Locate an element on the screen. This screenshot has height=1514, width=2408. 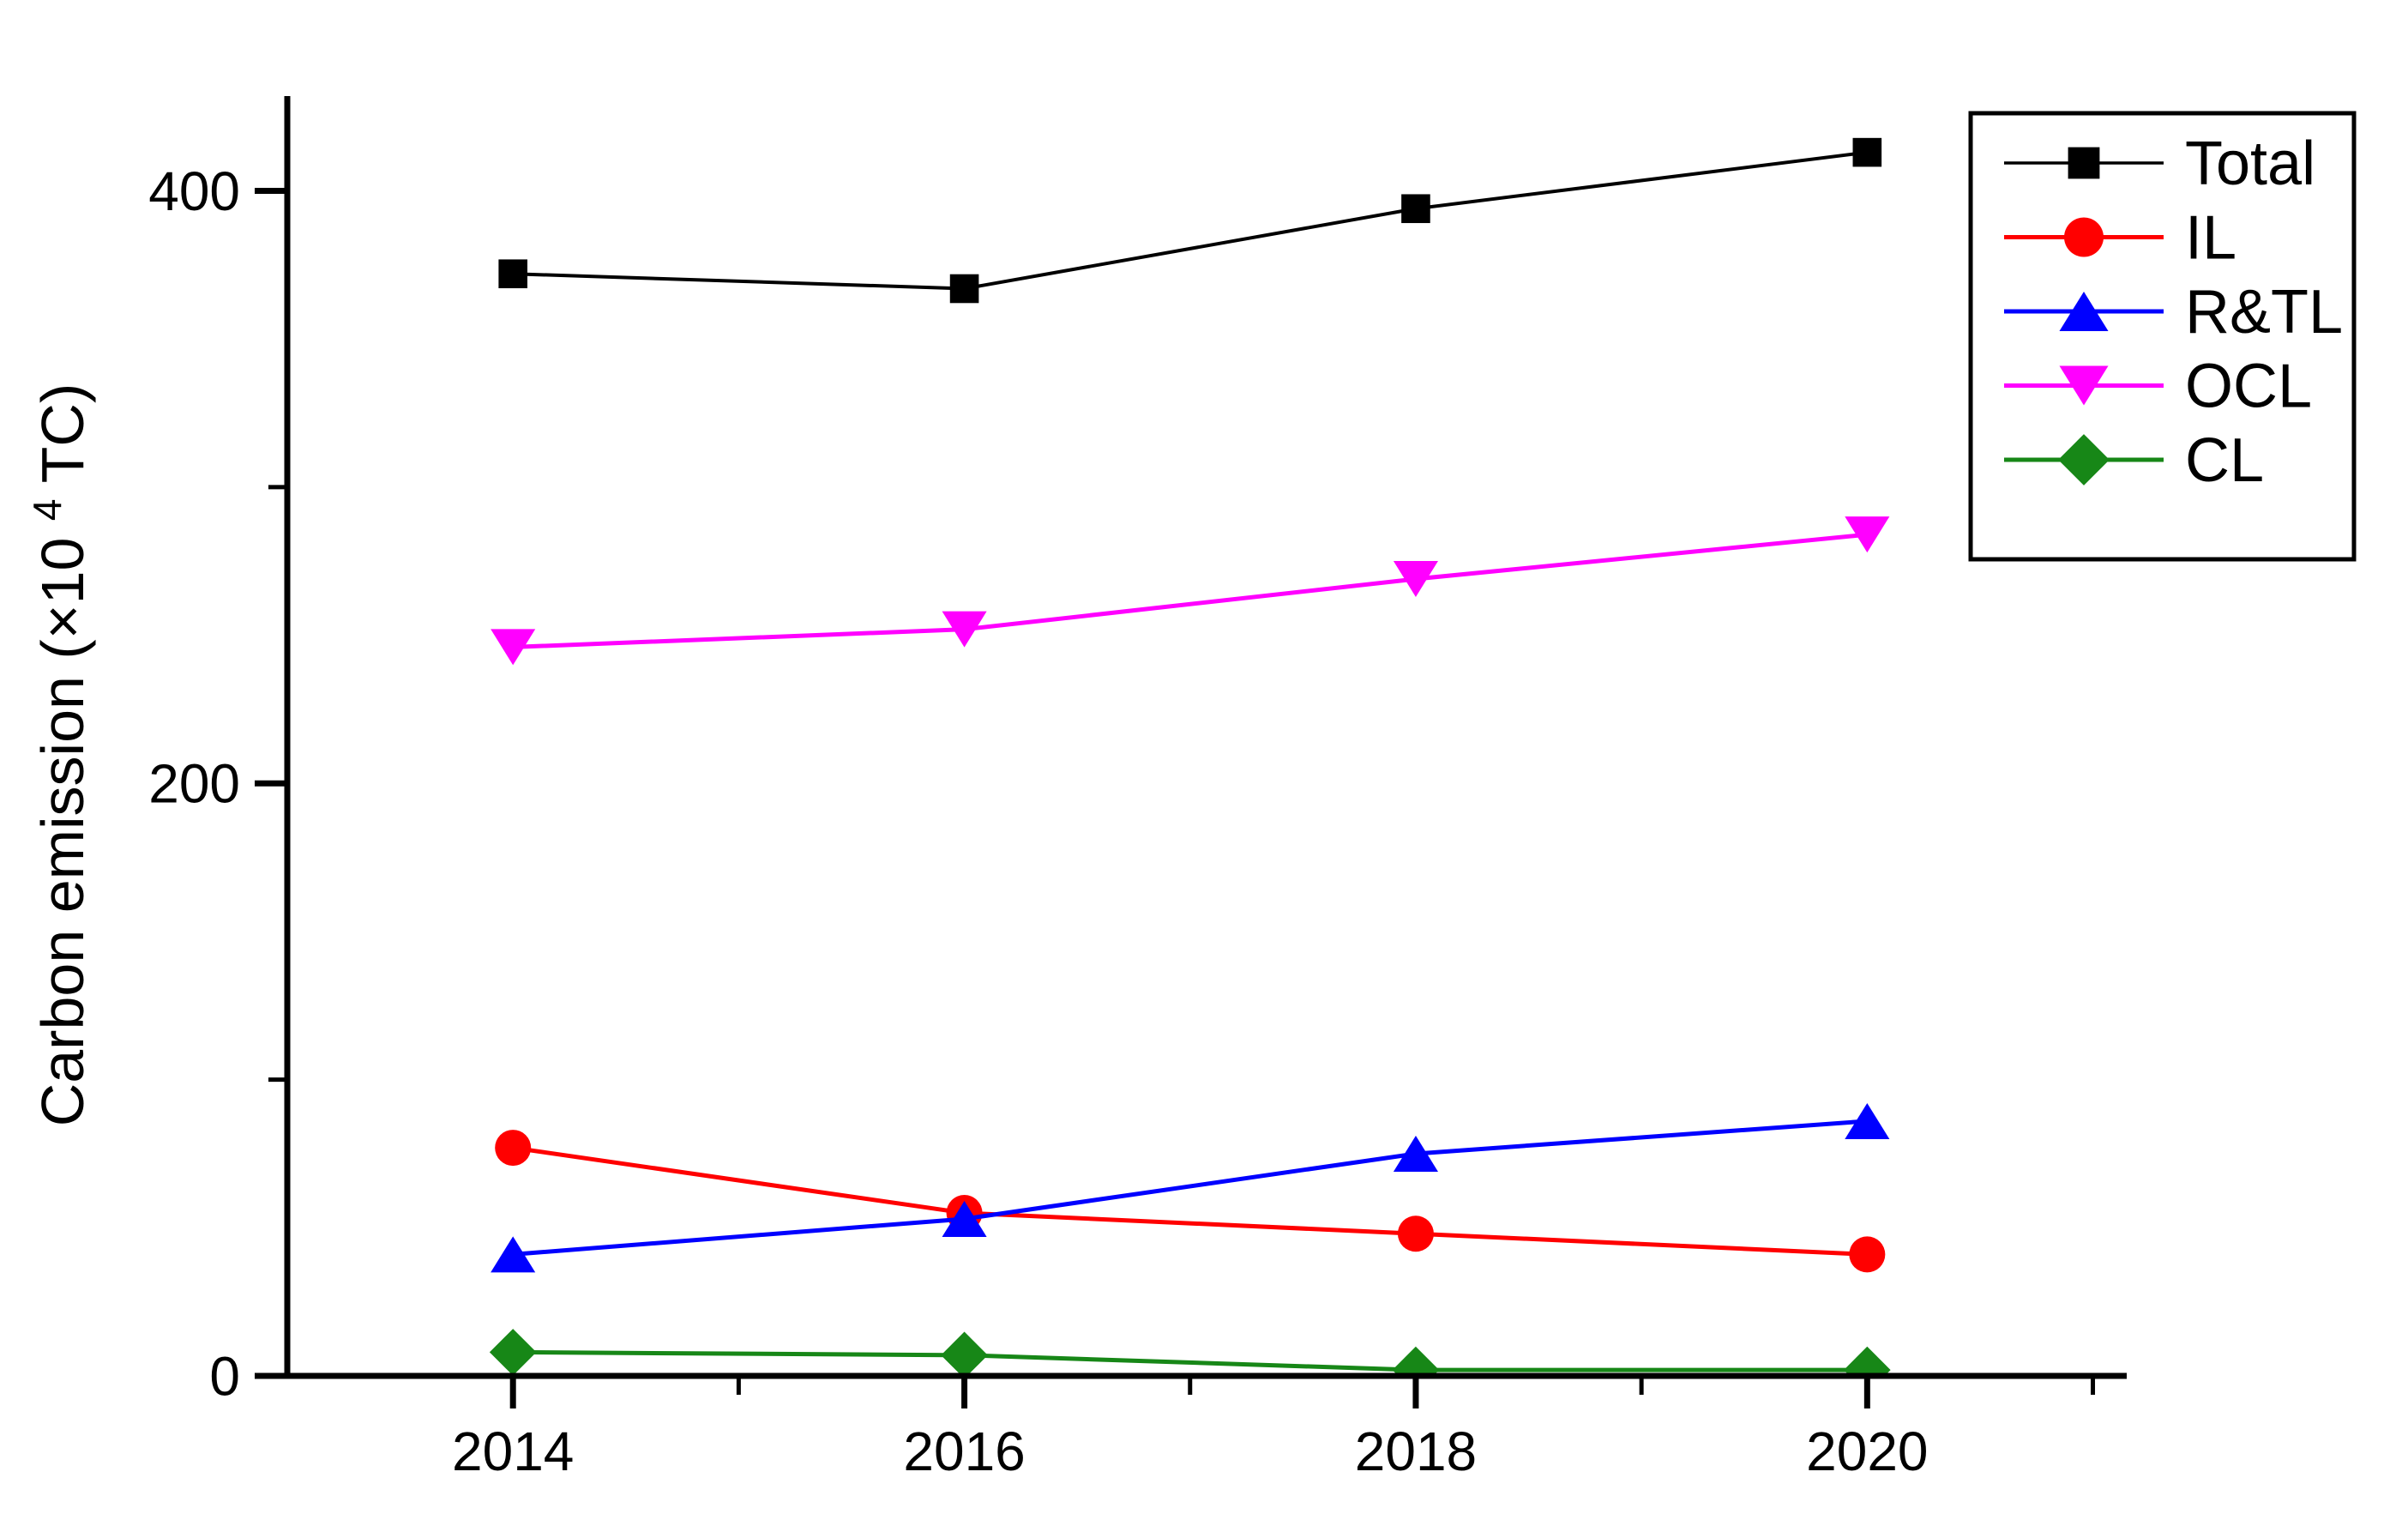
legend-entry: R&TL is located at coordinates (2173, 312).